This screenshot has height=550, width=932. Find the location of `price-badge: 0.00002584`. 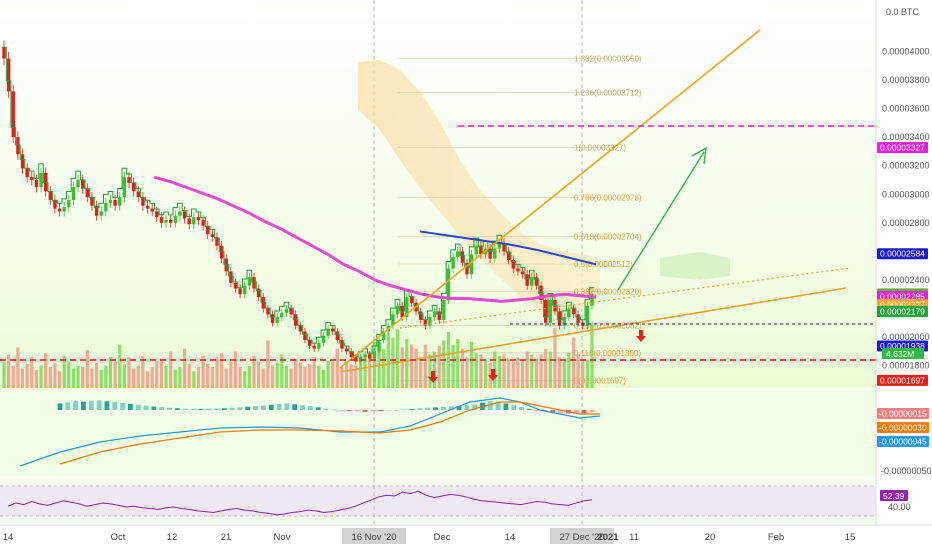

price-badge: 0.00002584 is located at coordinates (902, 254).